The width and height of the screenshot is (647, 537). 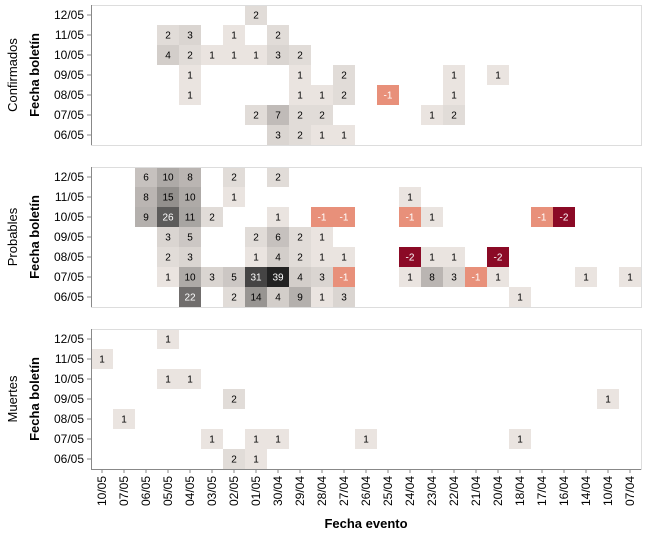 I want to click on cell-value-label: 14, so click(x=256, y=298).